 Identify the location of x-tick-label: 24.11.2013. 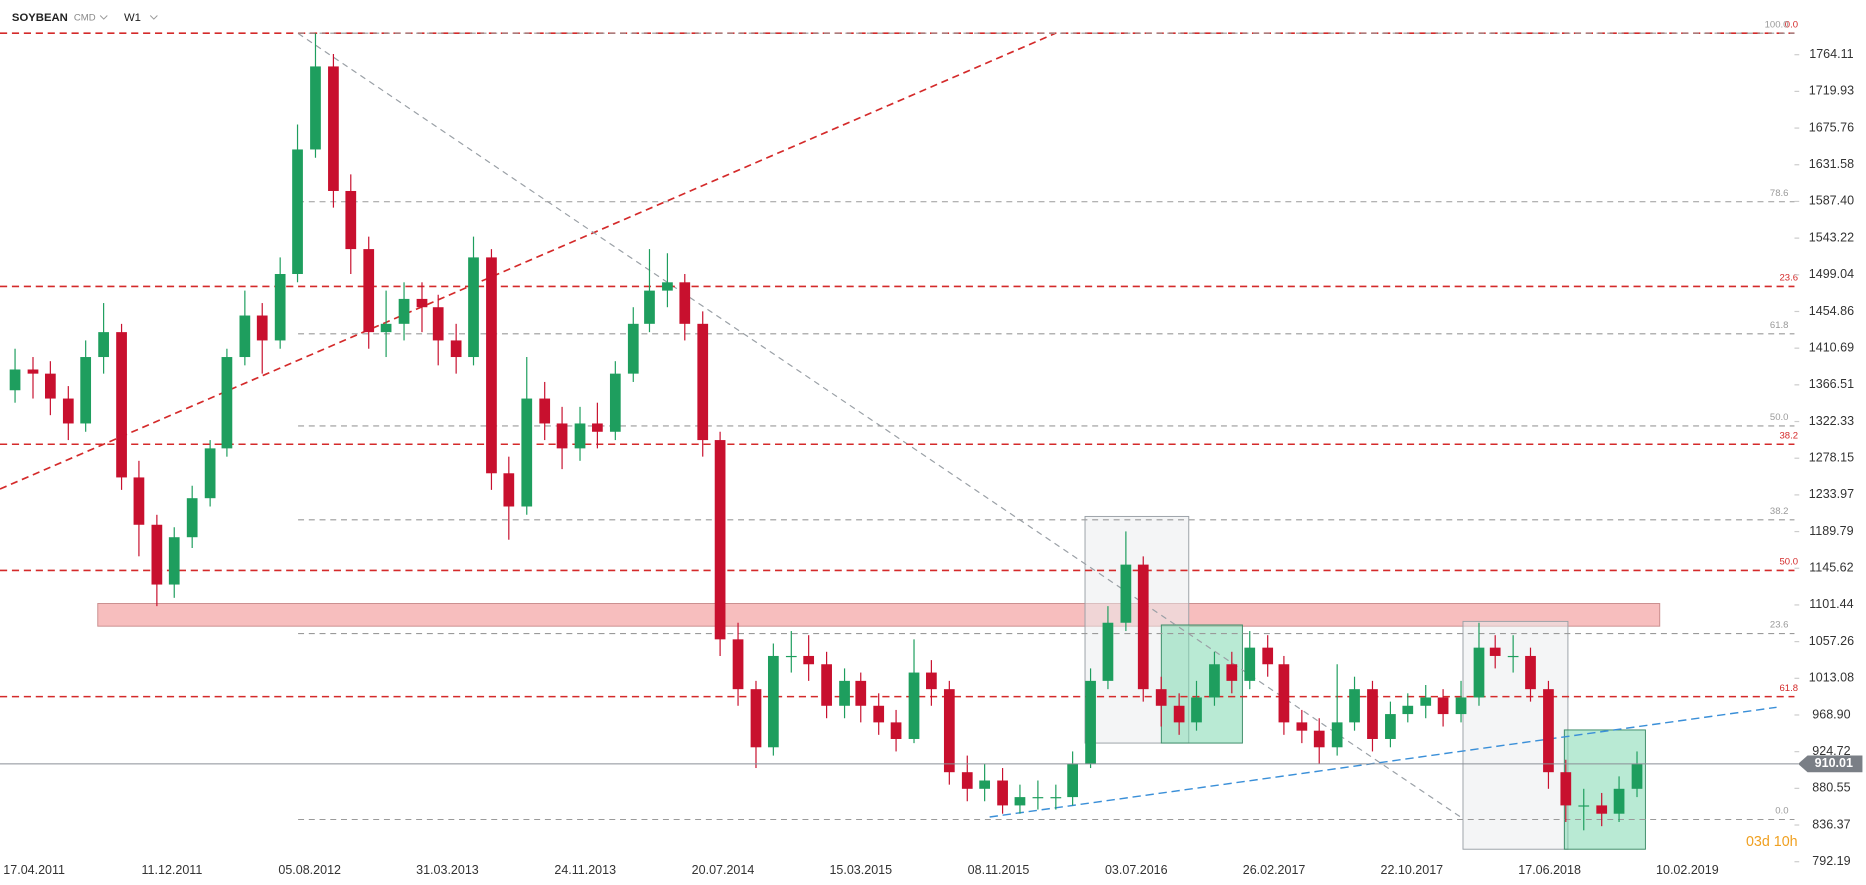
(585, 870).